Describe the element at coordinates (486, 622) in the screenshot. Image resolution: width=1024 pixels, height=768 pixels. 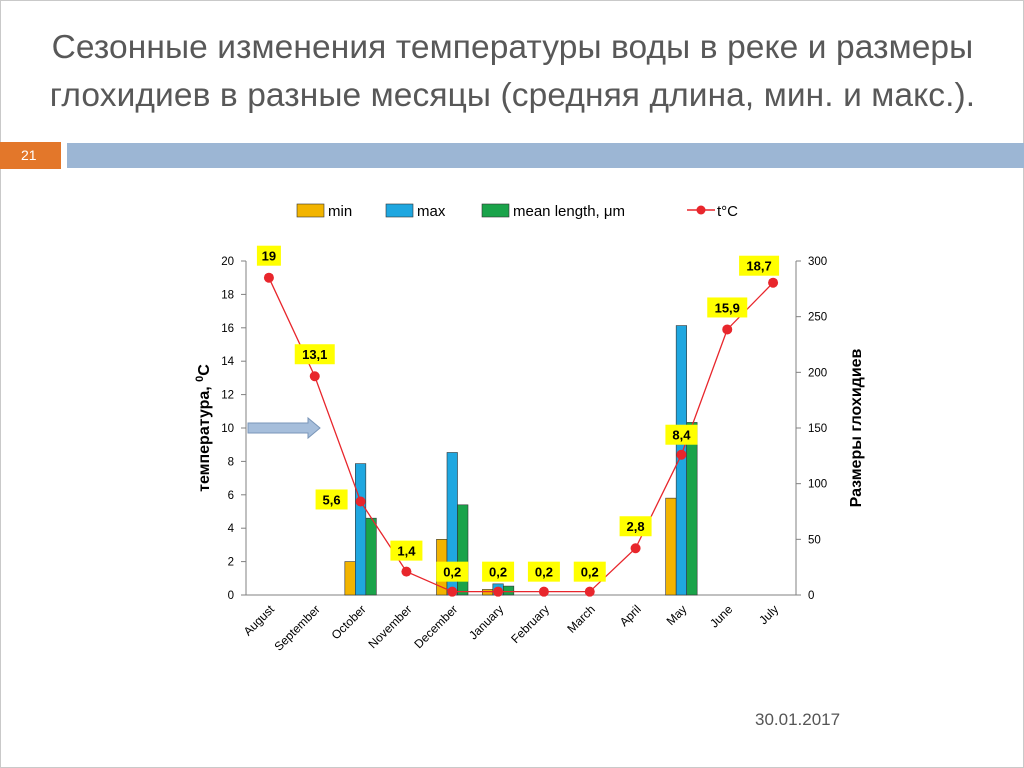
I see `x-label-january: January` at that location.